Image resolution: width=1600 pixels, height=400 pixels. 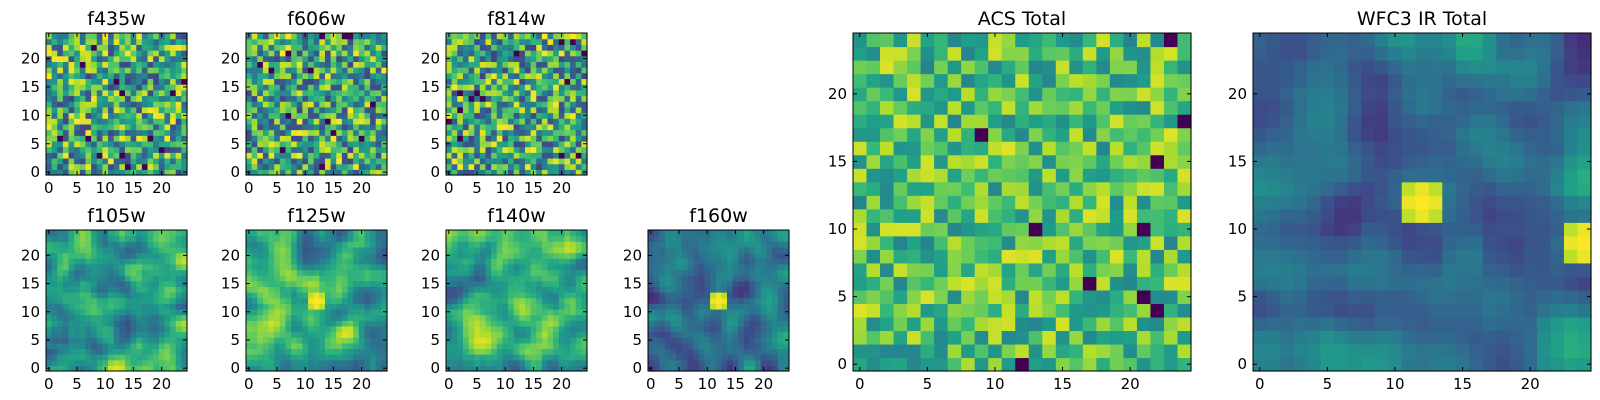 What do you see at coordinates (77, 188) in the screenshot?
I see `x-tick-label: 5` at bounding box center [77, 188].